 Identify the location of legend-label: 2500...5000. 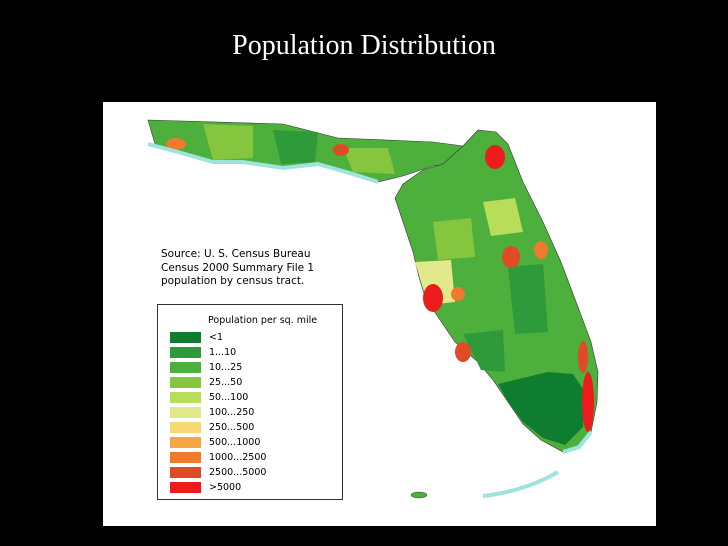
(238, 472).